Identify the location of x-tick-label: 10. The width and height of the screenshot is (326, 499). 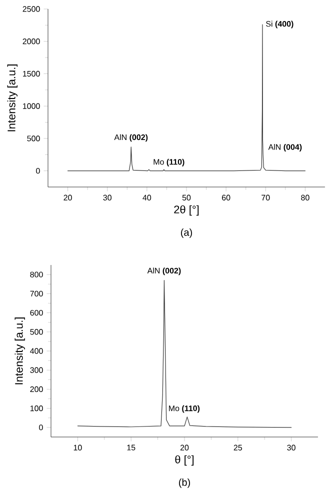
(78, 447).